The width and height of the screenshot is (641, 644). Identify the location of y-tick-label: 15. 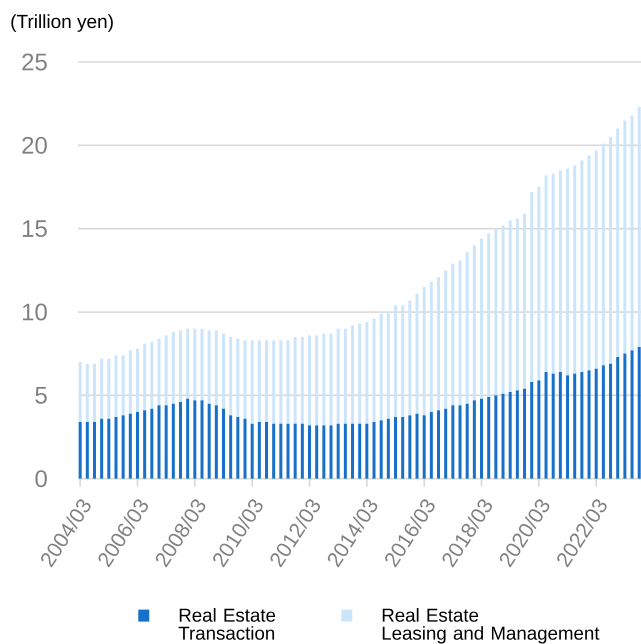
(34, 229).